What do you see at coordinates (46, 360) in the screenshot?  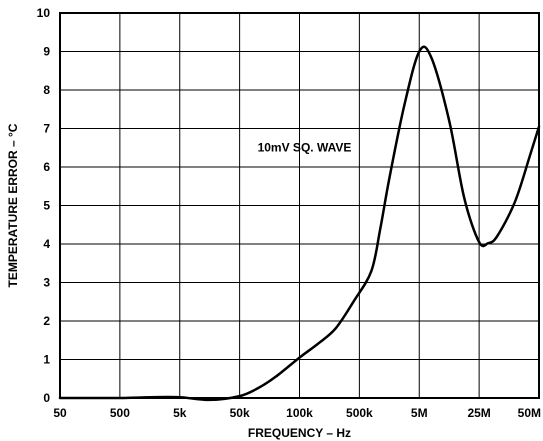 I see `y-tick-label: 1` at bounding box center [46, 360].